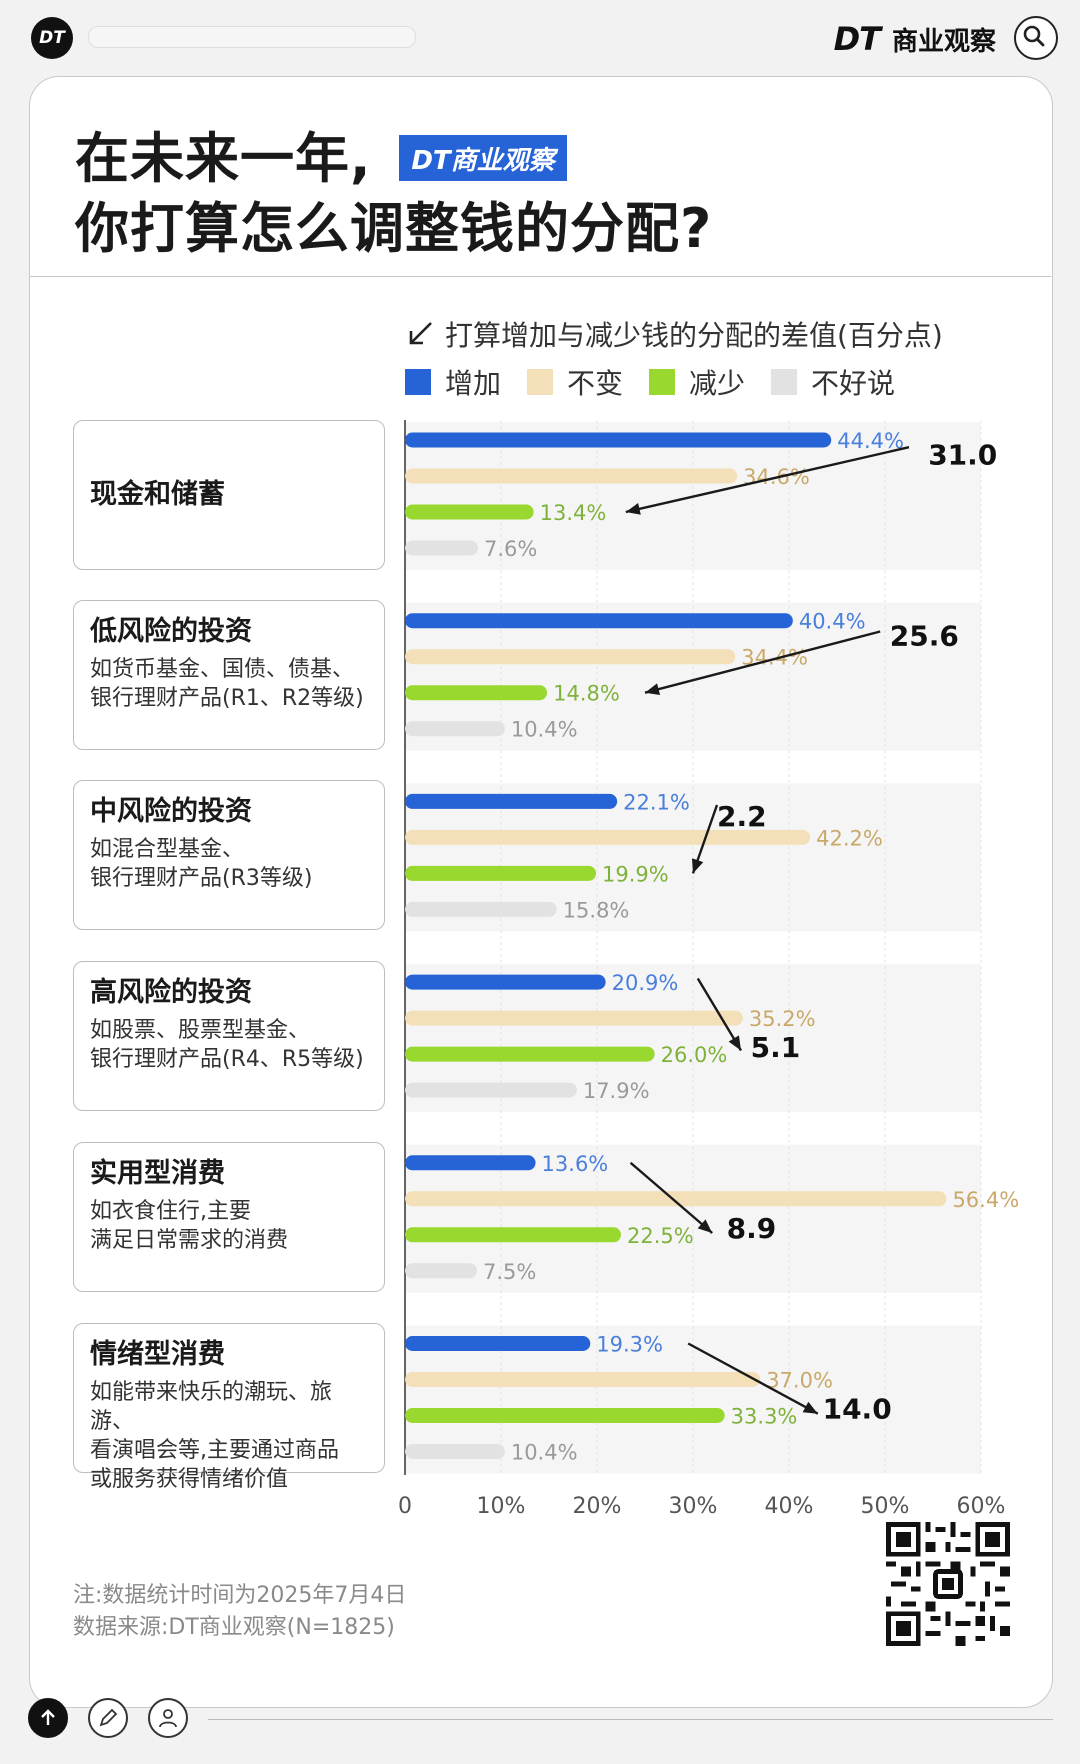 This screenshot has width=1080, height=1764. Describe the element at coordinates (540, 40) in the screenshot. I see `top-bar: DT DT 商业观察` at that location.